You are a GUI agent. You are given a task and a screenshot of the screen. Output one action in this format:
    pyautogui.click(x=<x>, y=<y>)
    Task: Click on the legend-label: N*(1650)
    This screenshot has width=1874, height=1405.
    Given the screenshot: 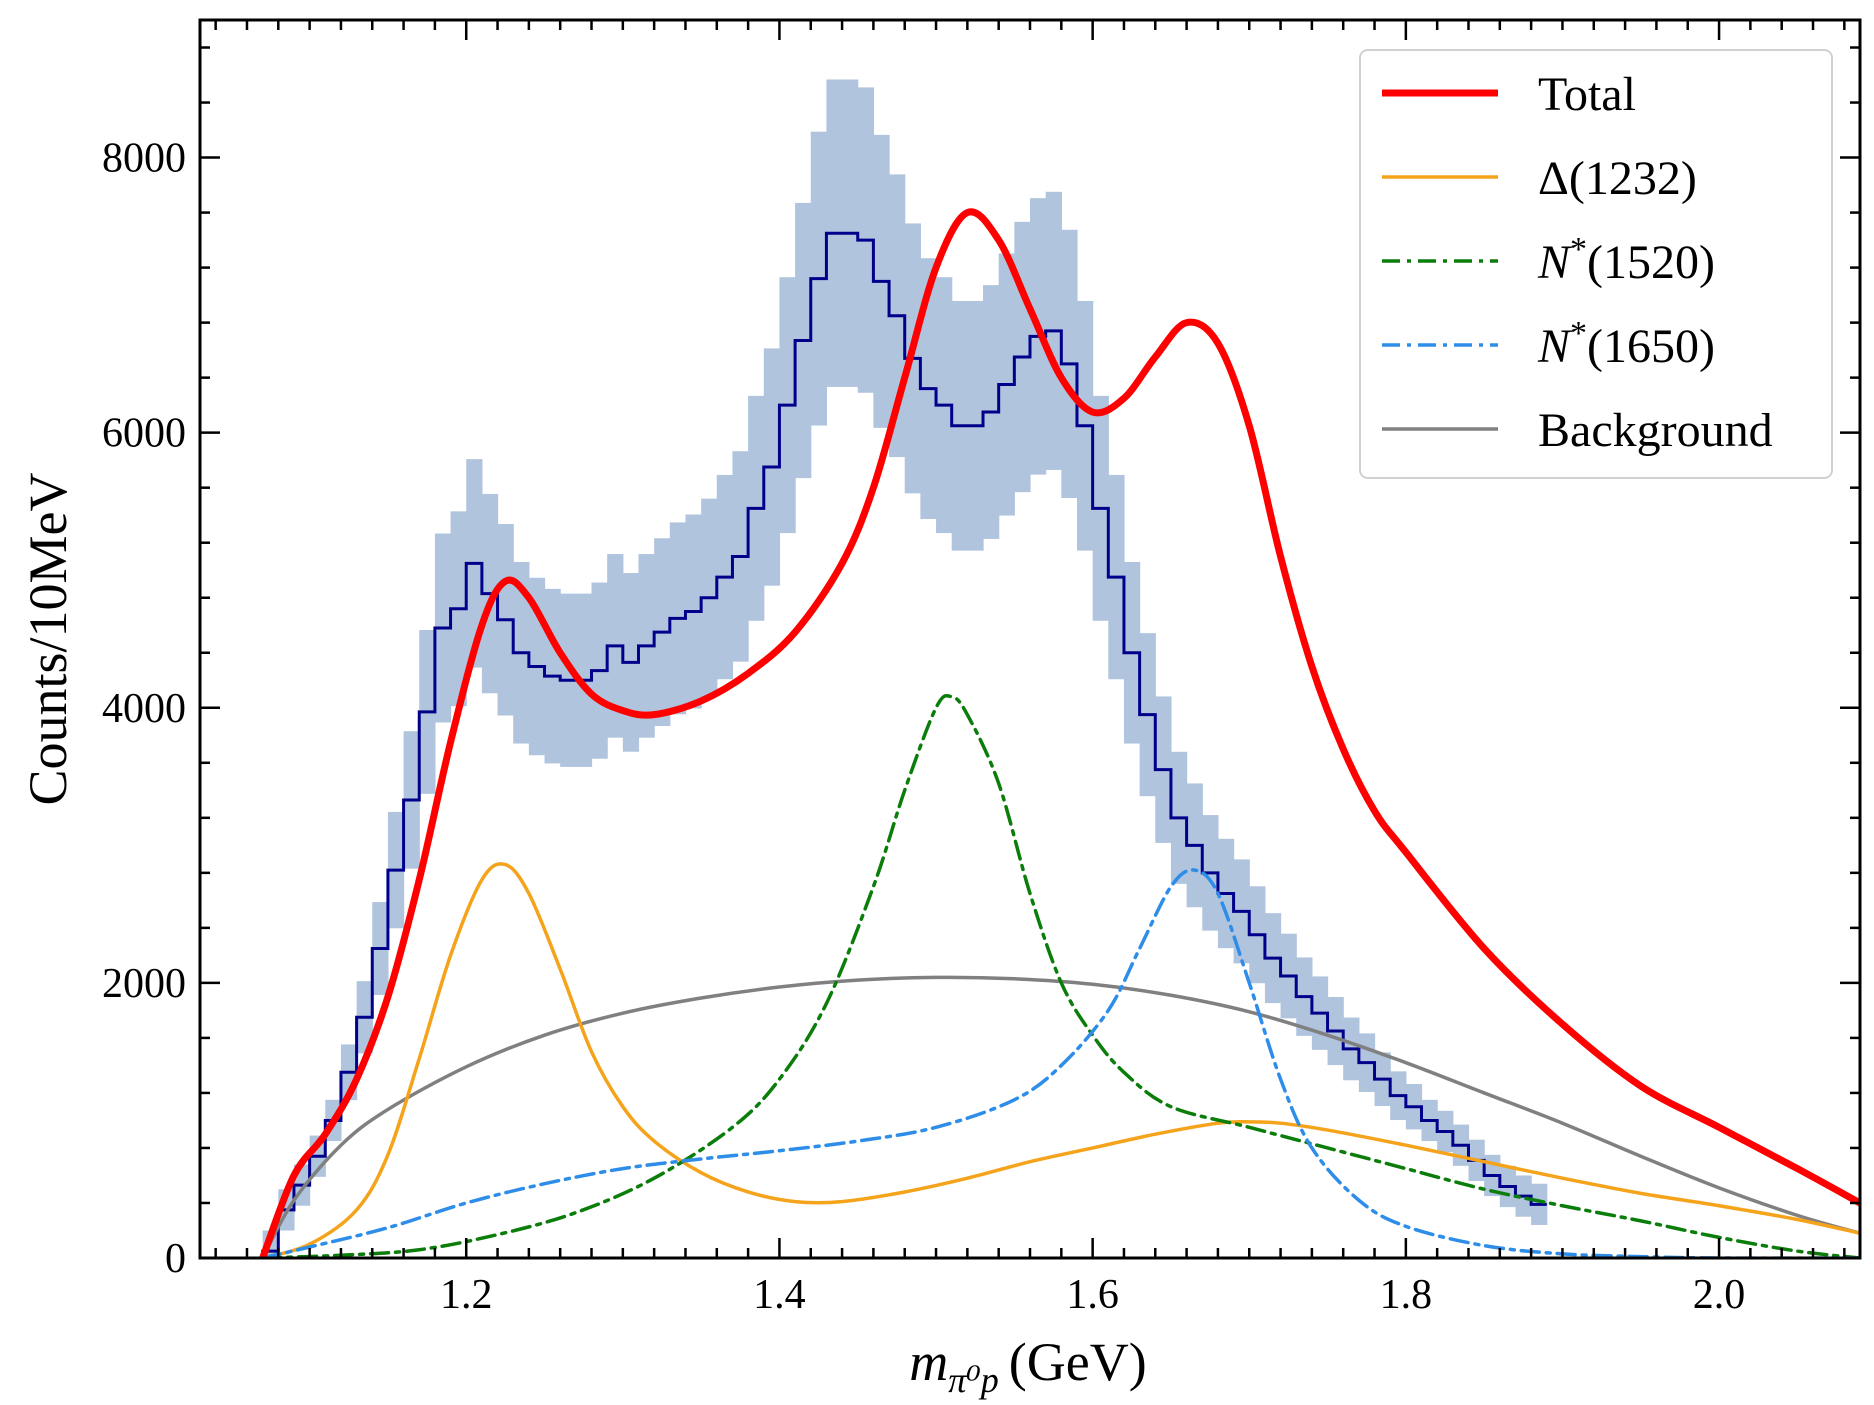 What is the action you would take?
    pyautogui.click(x=1626, y=344)
    